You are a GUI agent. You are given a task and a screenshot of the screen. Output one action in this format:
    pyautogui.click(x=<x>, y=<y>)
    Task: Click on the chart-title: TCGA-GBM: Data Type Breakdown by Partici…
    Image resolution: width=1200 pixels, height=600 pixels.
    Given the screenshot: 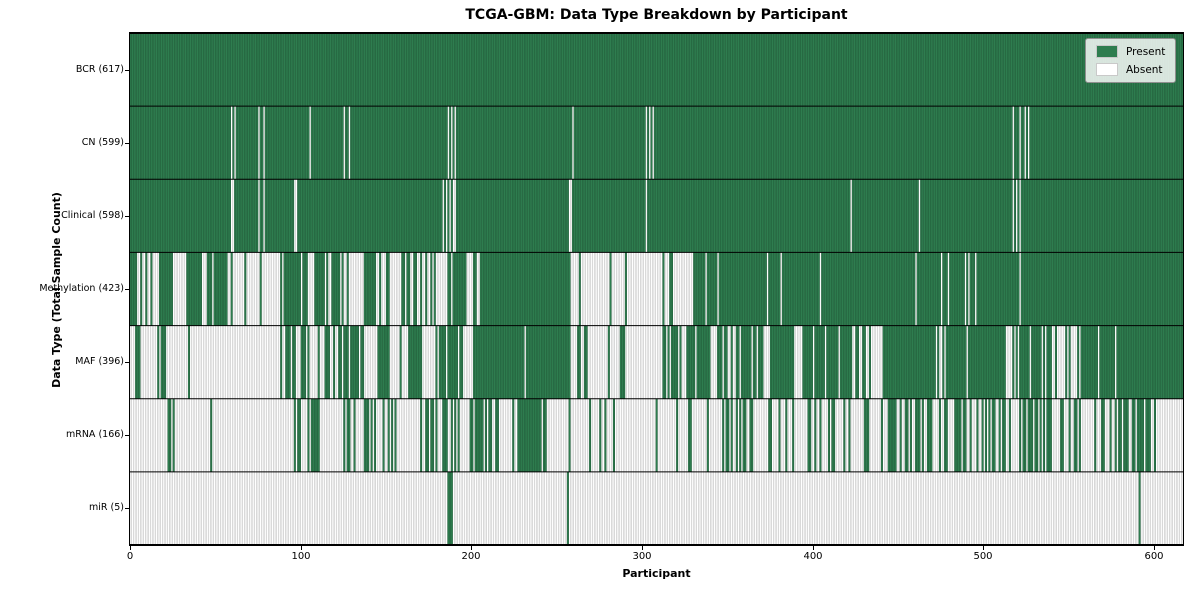 What is the action you would take?
    pyautogui.click(x=656, y=15)
    